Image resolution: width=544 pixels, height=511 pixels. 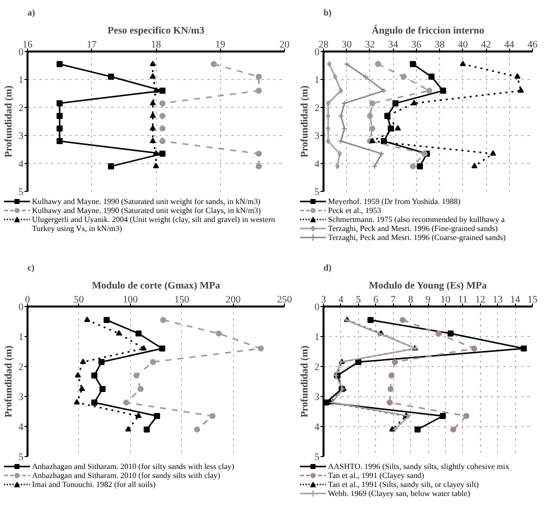 I want to click on x-tick-label: 18, so click(x=156, y=45).